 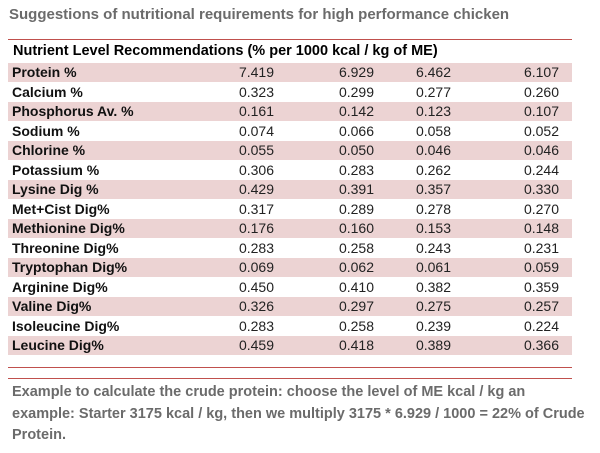 What do you see at coordinates (356, 189) in the screenshot?
I see `value-cell: 0.391` at bounding box center [356, 189].